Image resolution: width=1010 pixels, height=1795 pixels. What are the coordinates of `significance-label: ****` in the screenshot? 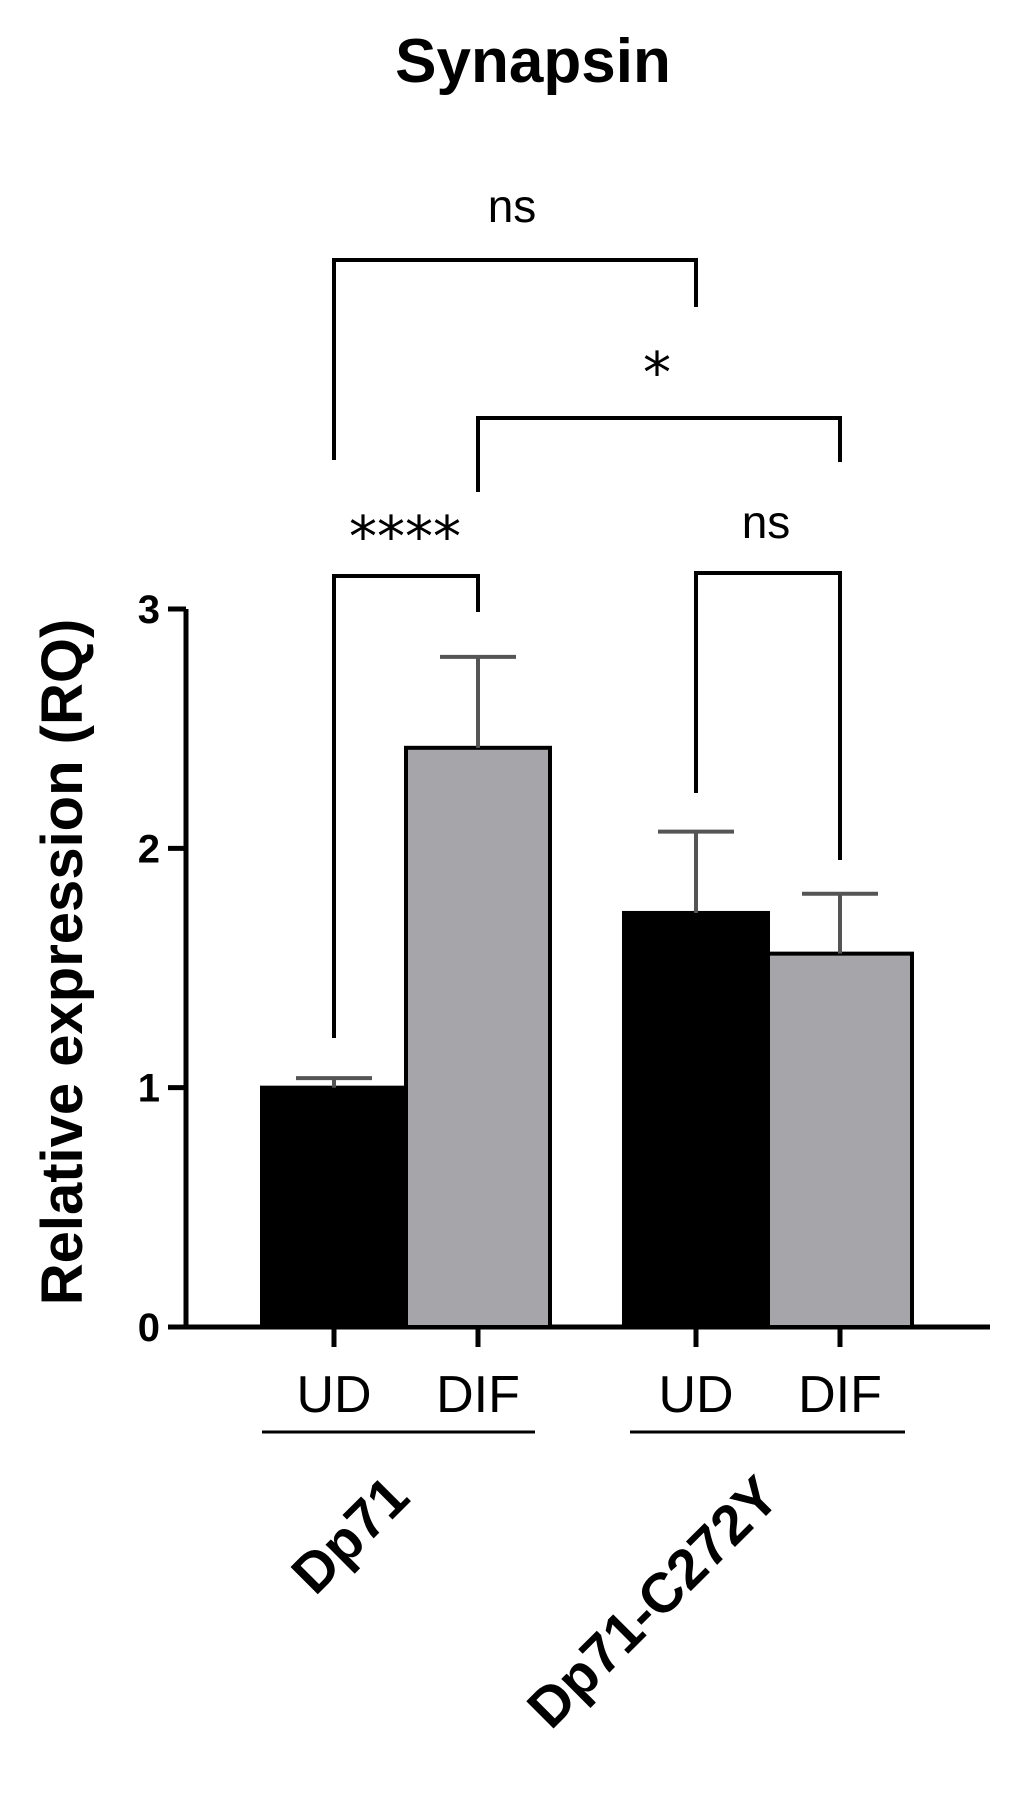 It's located at (405, 537).